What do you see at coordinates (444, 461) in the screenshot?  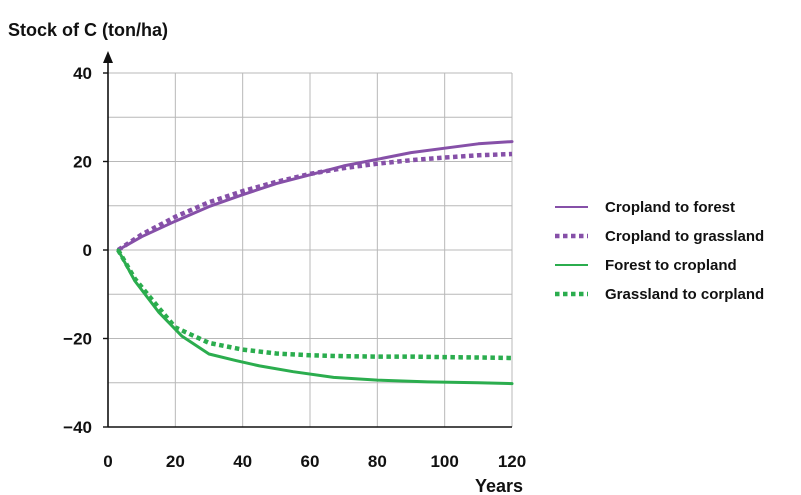 I see `x-tick-label: 100` at bounding box center [444, 461].